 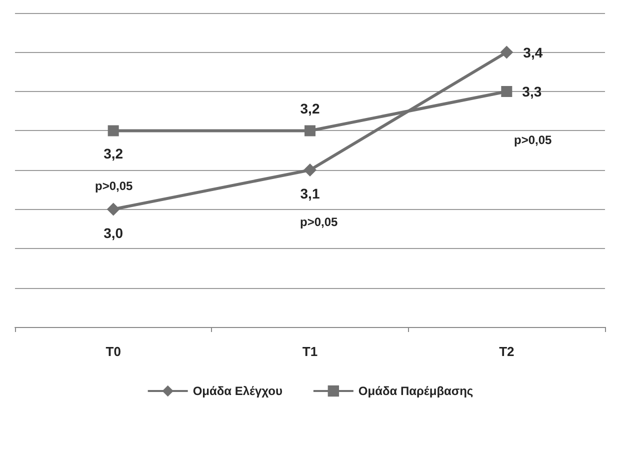 I want to click on x-tick-label: T1, so click(x=310, y=351).